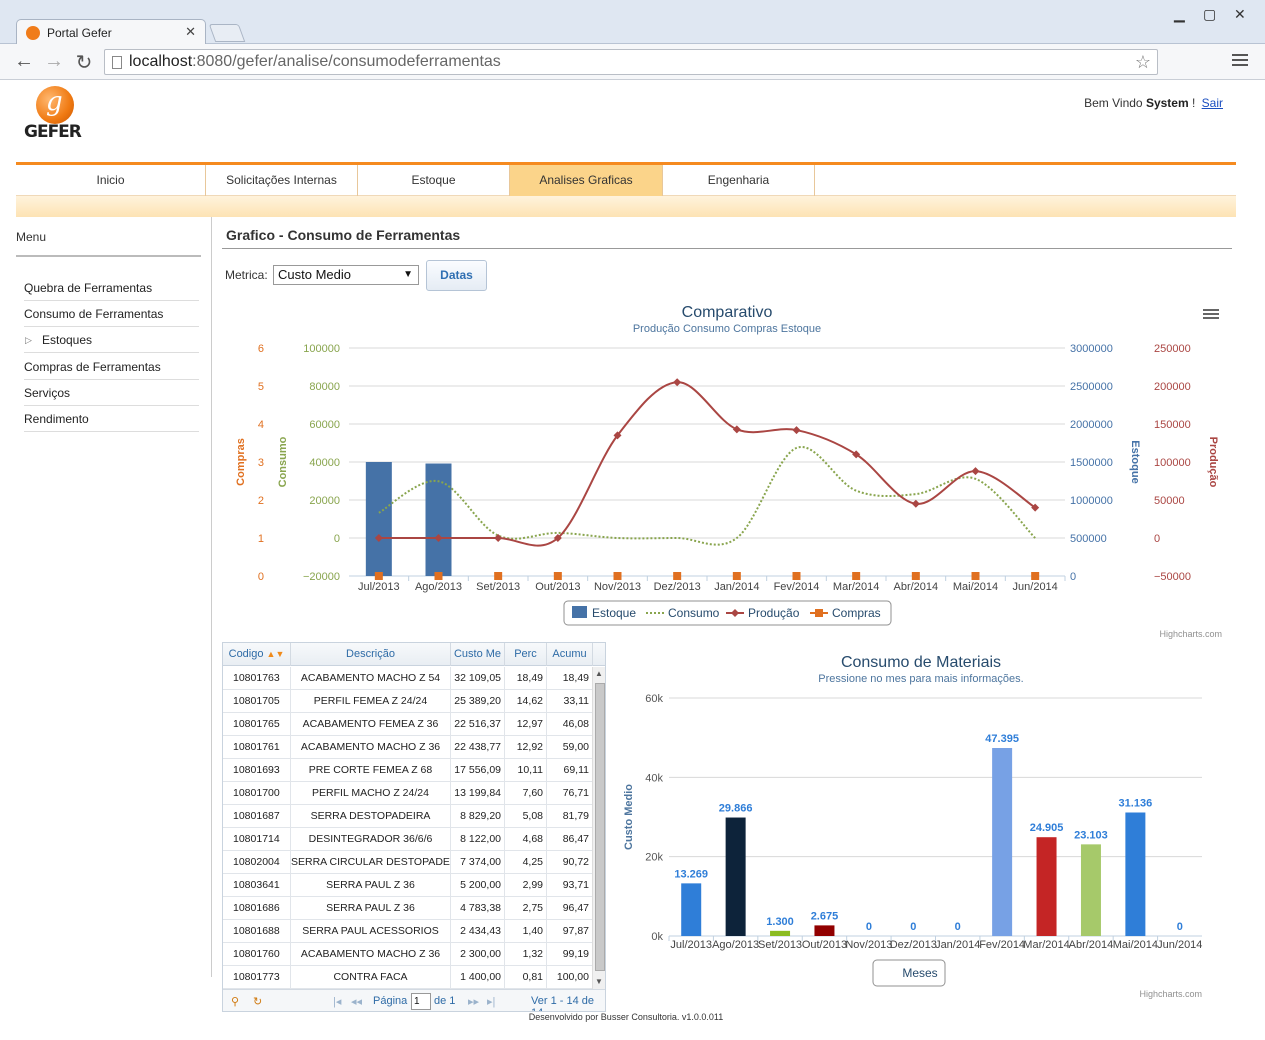 Image resolution: width=1265 pixels, height=1040 pixels. Describe the element at coordinates (408, 977) in the screenshot. I see `table-row: 10801773 CONTRA FACA 1 400,00 0,81 100,00` at that location.